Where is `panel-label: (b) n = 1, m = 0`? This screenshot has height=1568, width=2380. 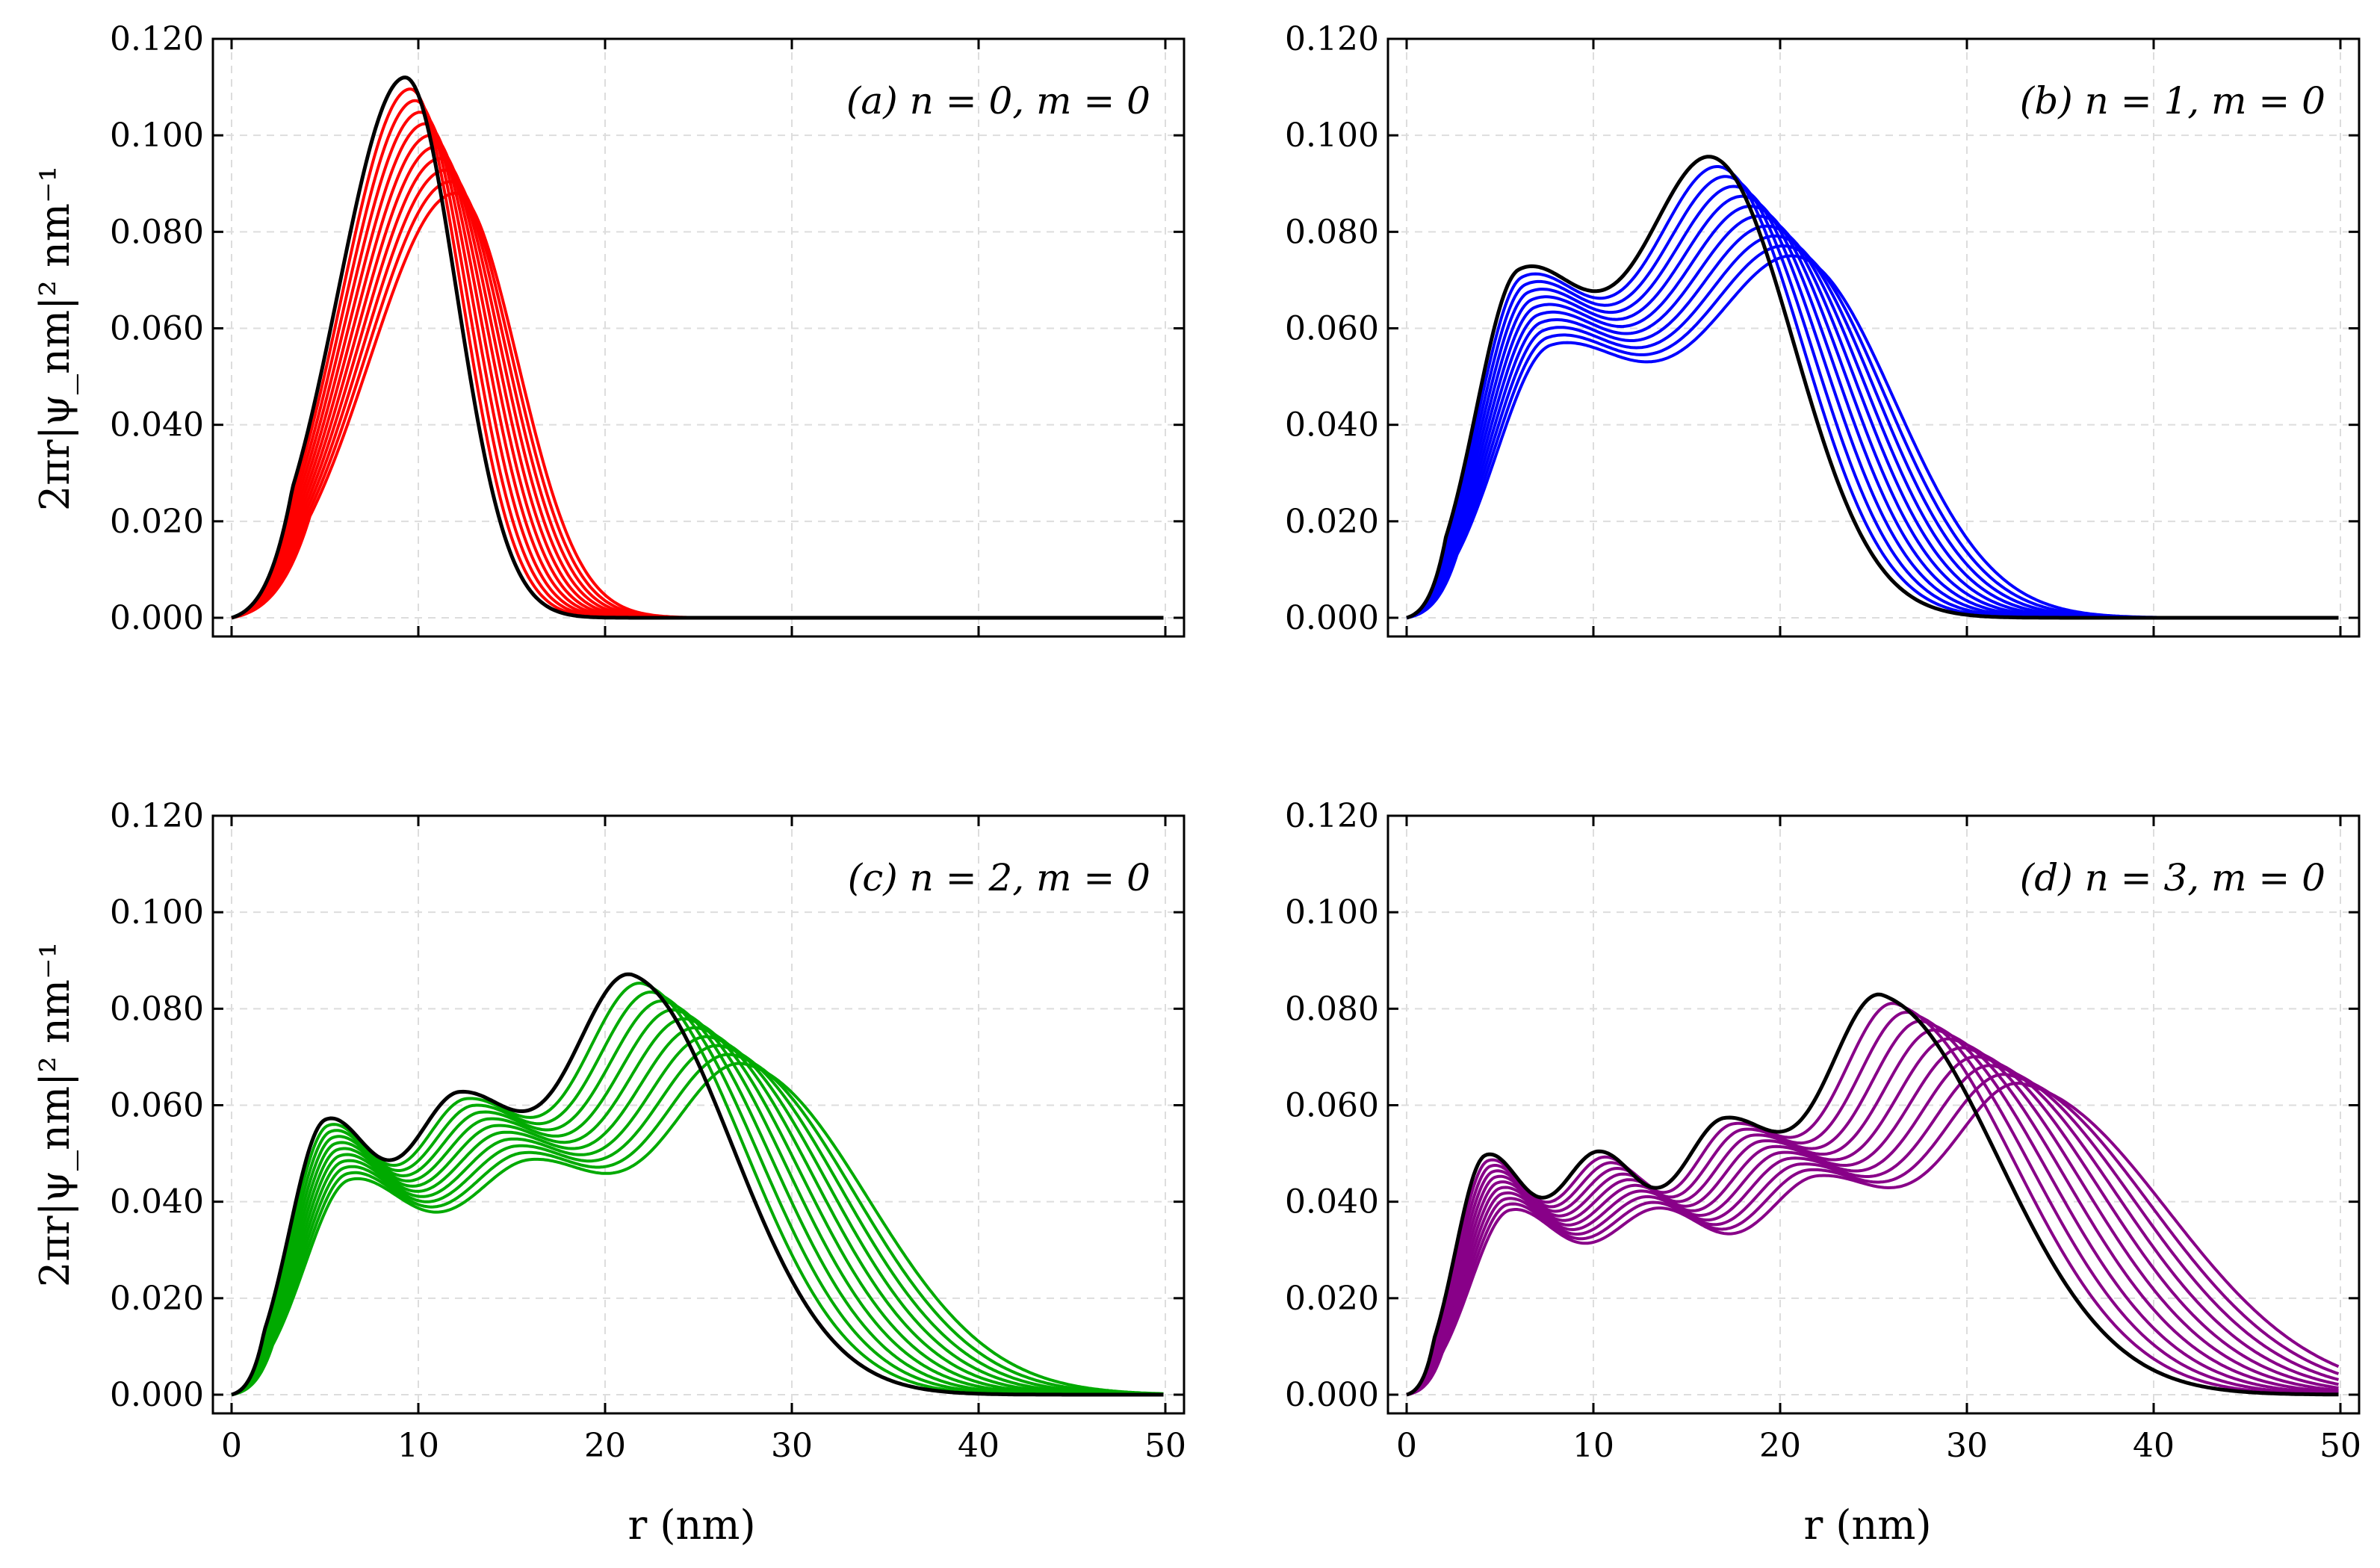
panel-label: (b) n = 1, m = 0 is located at coordinates (2172, 101).